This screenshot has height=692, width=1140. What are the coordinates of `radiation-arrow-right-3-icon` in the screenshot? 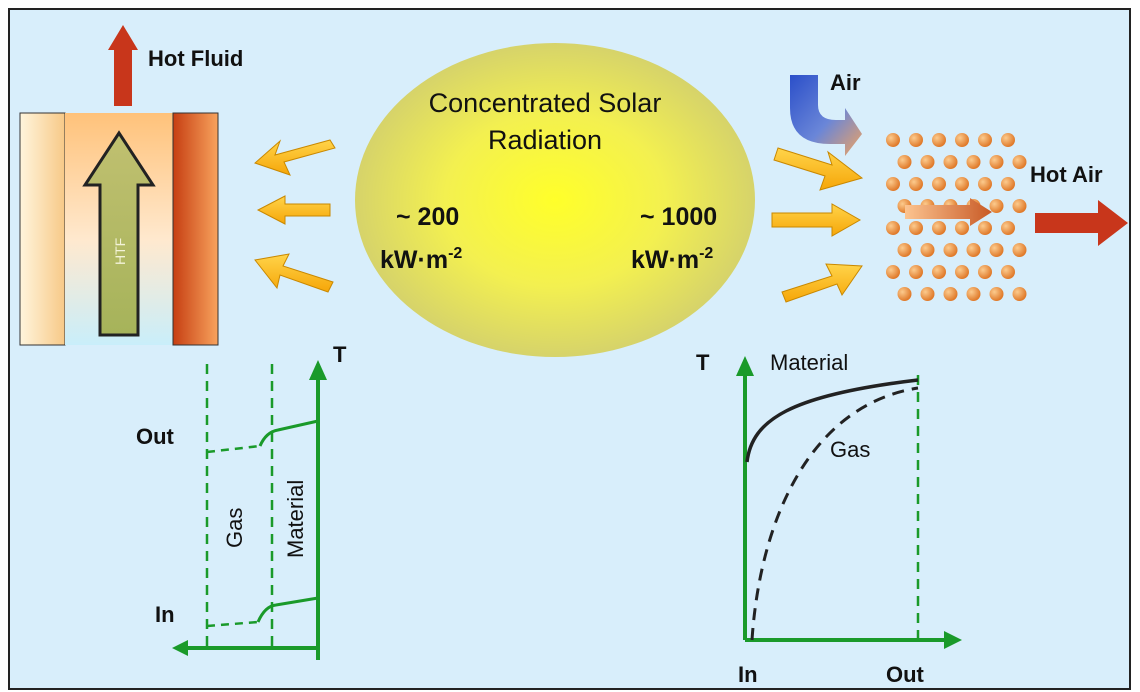 It's located at (822, 283).